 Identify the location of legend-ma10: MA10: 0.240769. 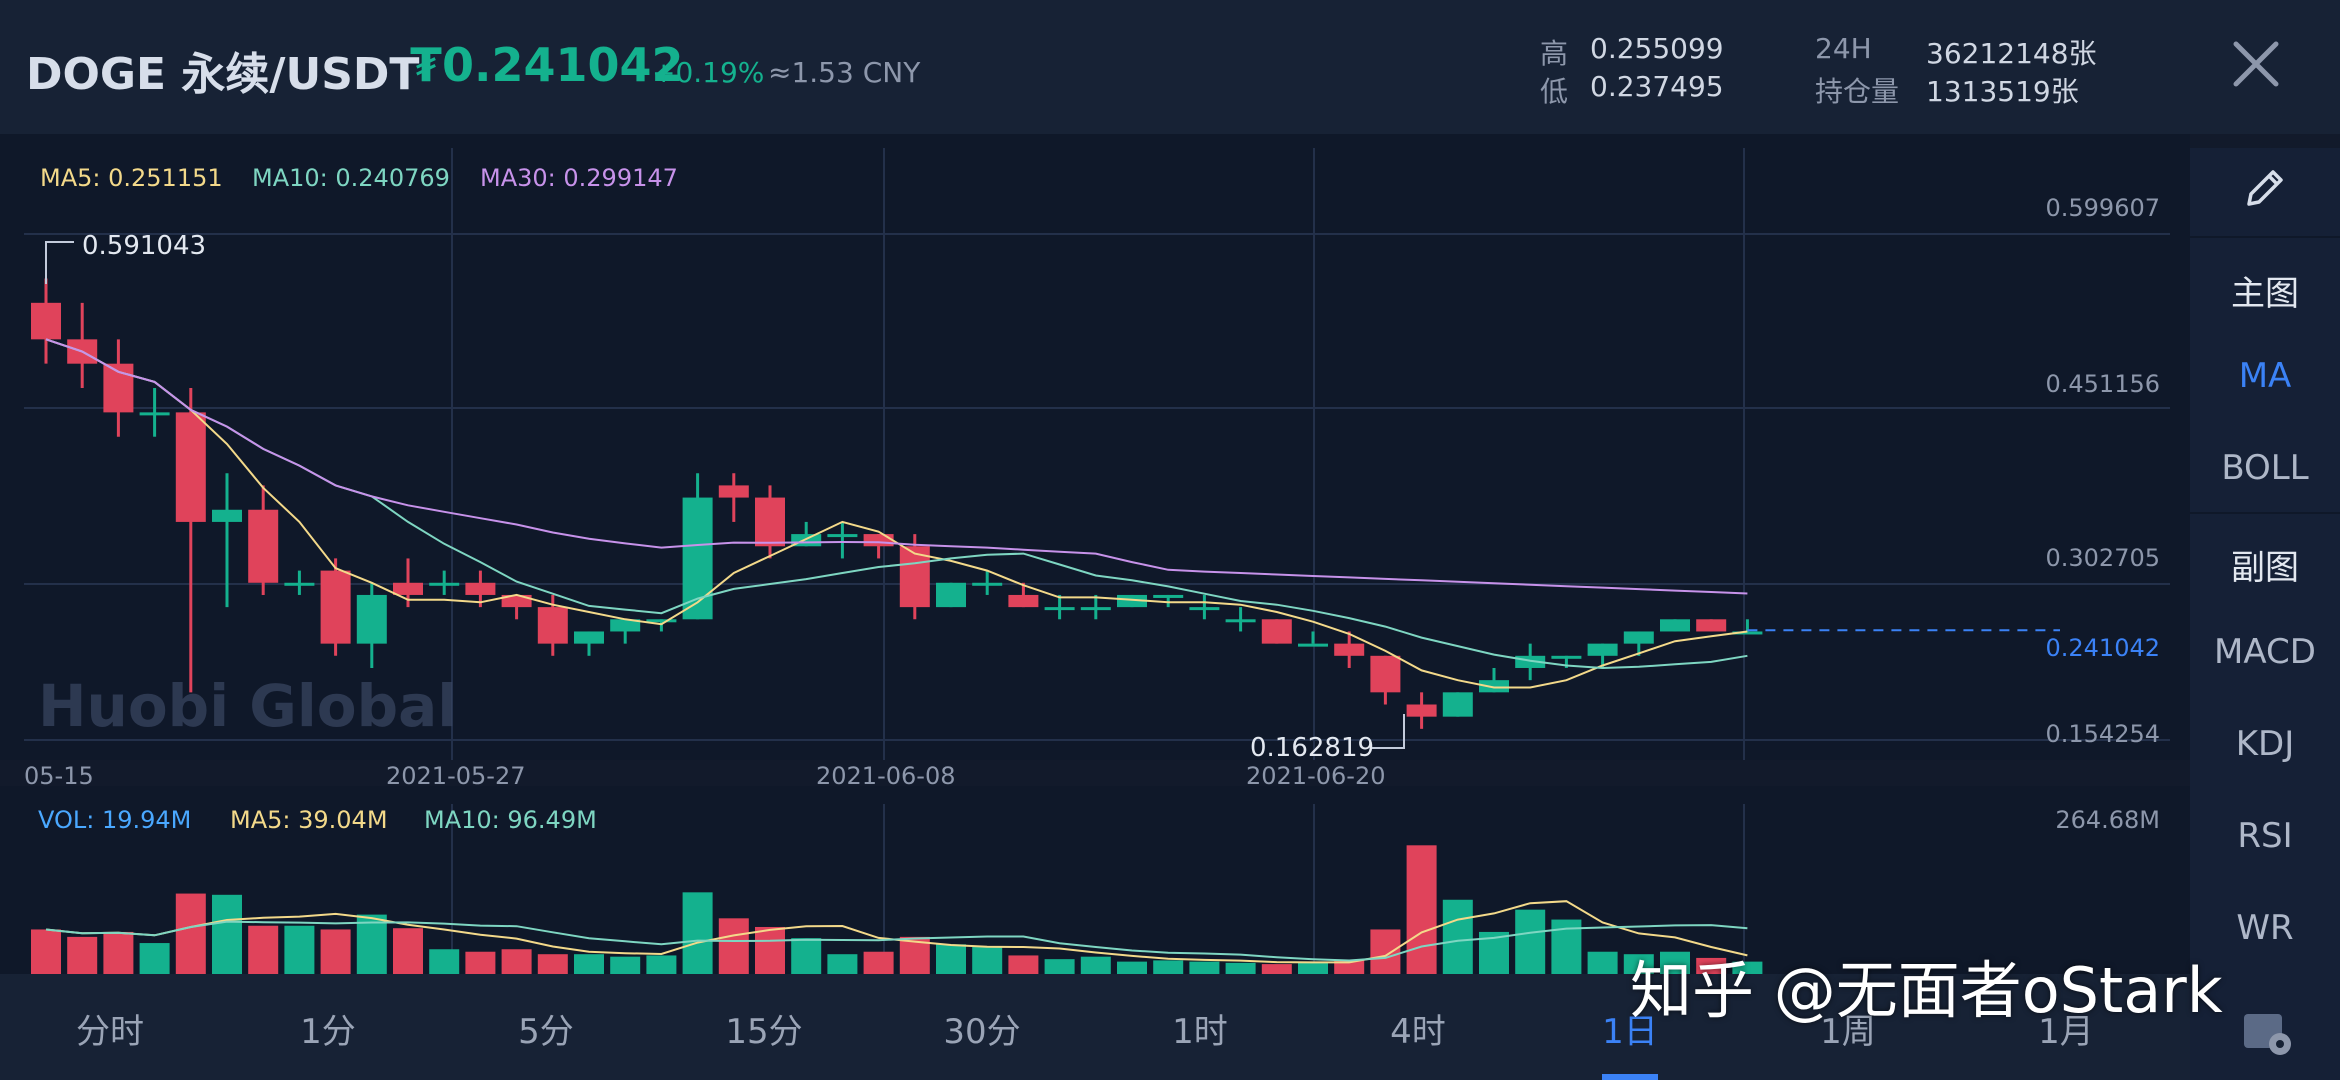
(351, 178).